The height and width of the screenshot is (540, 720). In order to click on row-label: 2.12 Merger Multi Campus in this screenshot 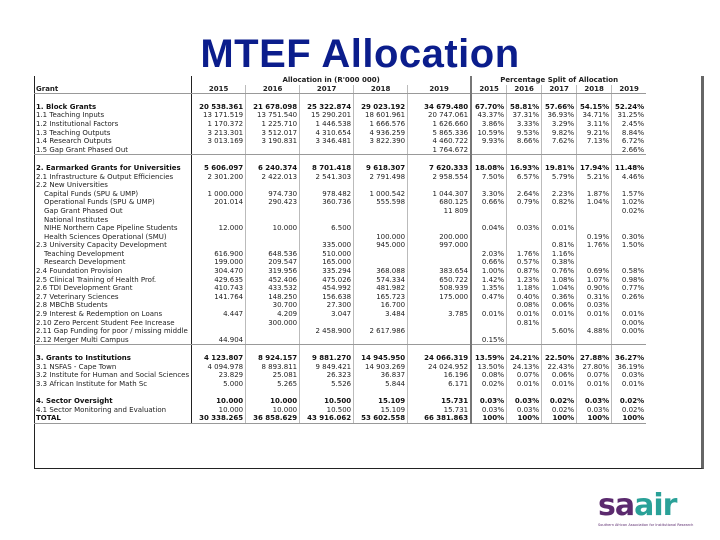, I will do `click(113, 340)`.